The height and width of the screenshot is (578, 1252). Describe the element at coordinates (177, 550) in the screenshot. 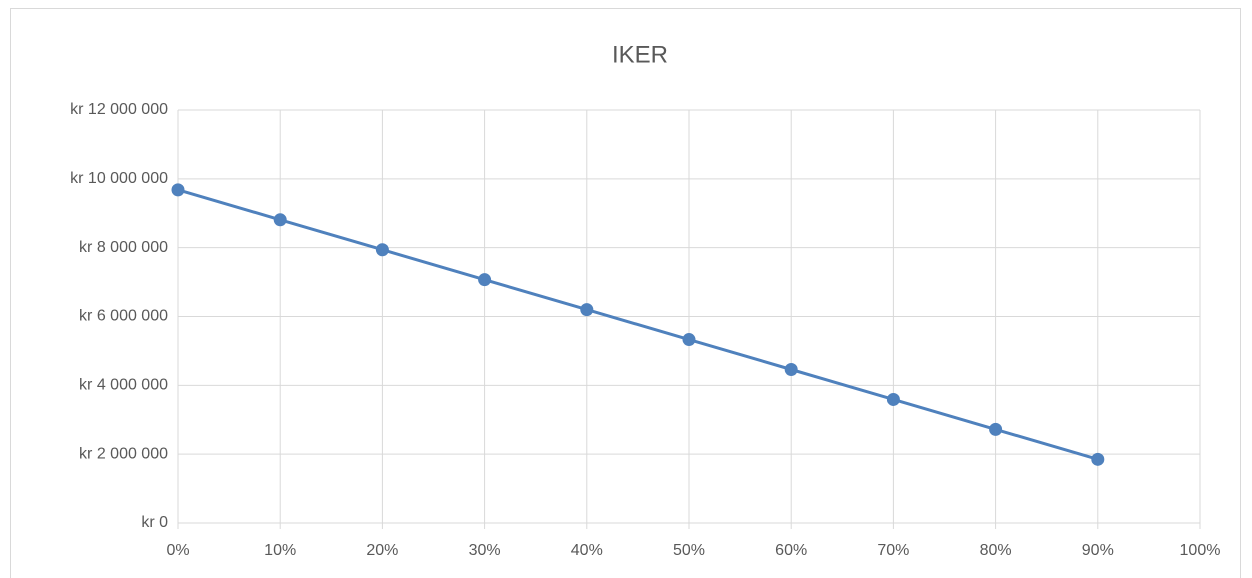

I see `x-tick-label: 0%` at that location.